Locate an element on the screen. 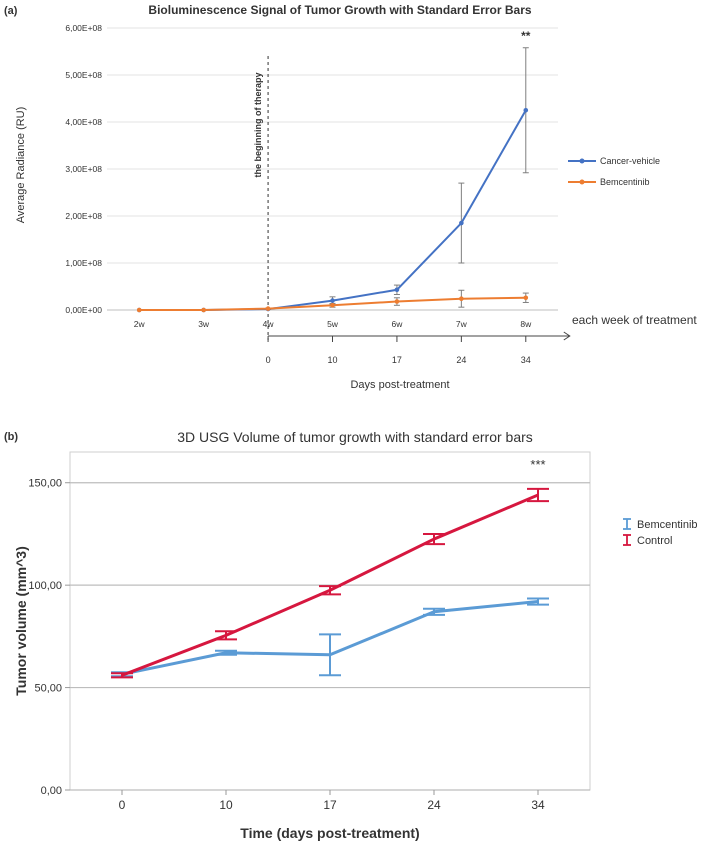 This screenshot has height=846, width=709. y-tick-label: 6,00E+08 is located at coordinates (83, 28).